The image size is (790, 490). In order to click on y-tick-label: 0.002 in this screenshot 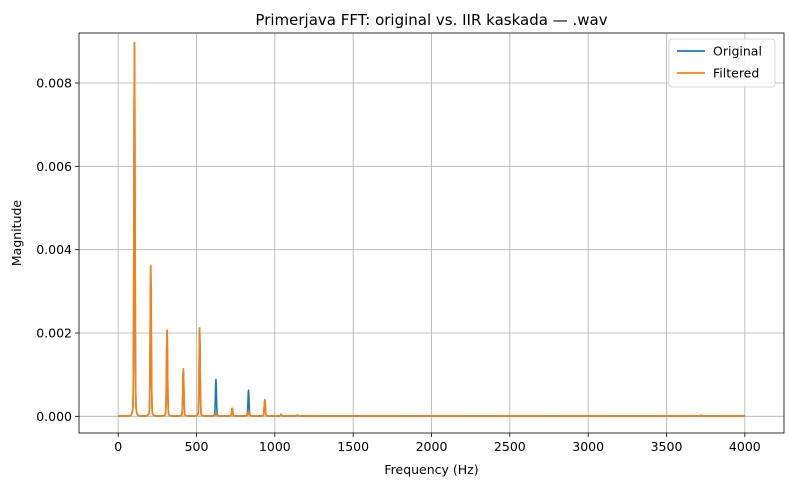, I will do `click(54, 333)`.